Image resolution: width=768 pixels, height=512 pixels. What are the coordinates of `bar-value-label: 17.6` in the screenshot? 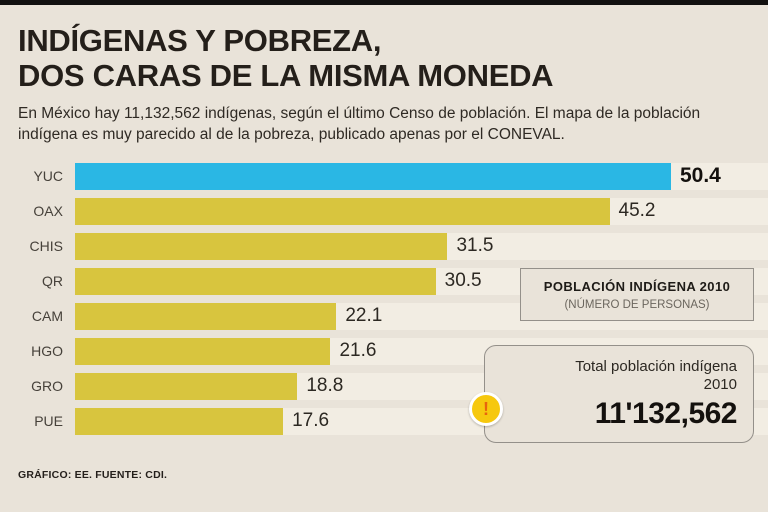 It's located at (311, 420).